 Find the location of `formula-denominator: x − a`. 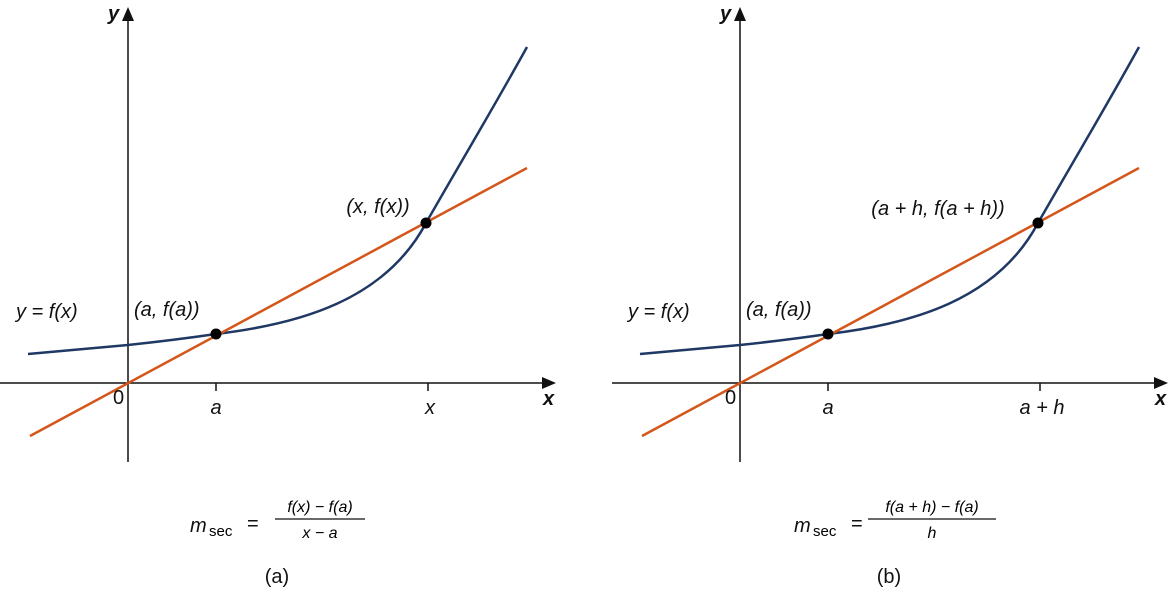

formula-denominator: x − a is located at coordinates (319, 533).